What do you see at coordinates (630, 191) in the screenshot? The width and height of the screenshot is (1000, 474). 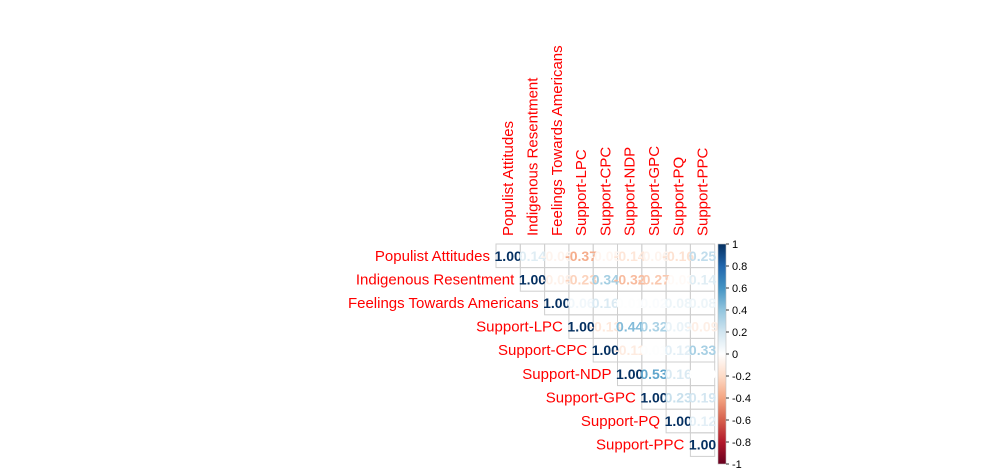 I see `column-label: Support-NDP` at bounding box center [630, 191].